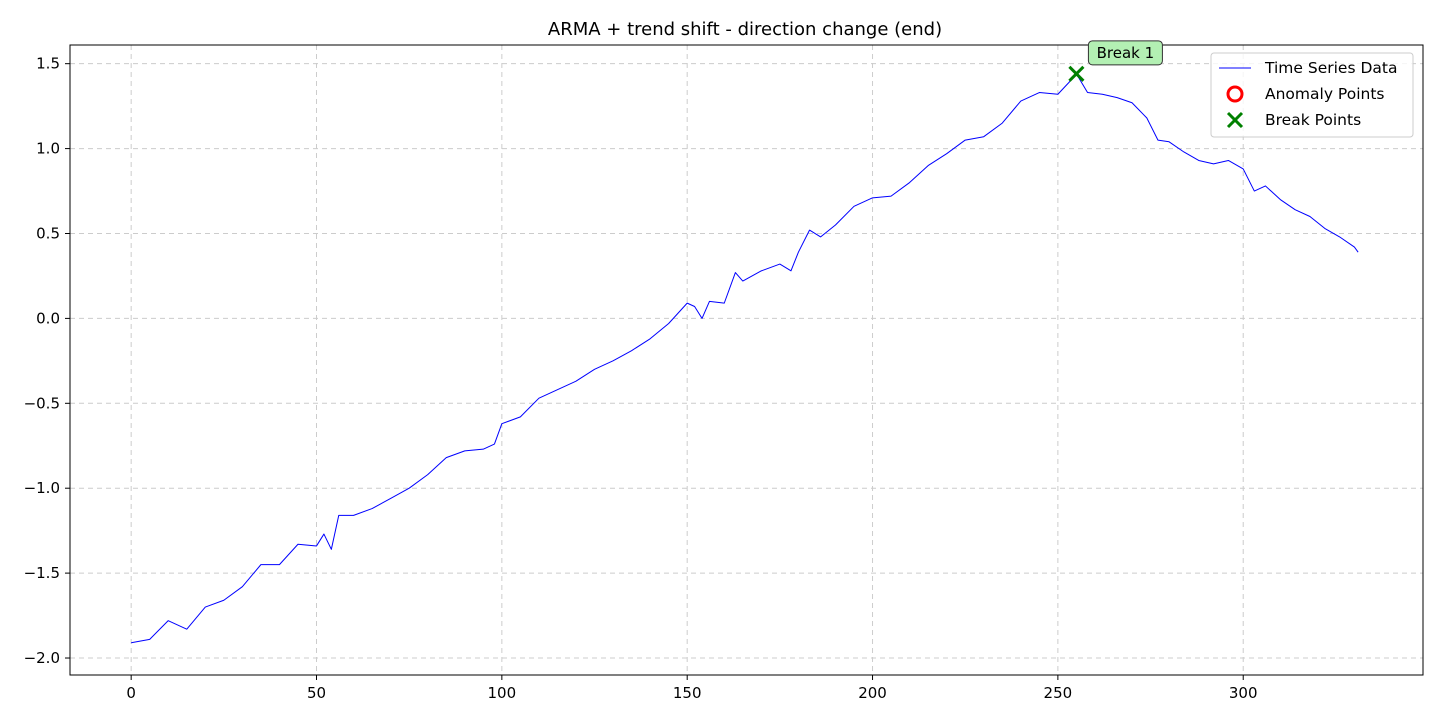 Image resolution: width=1440 pixels, height=720 pixels. I want to click on y-tick-label: −1.0, so click(42, 488).